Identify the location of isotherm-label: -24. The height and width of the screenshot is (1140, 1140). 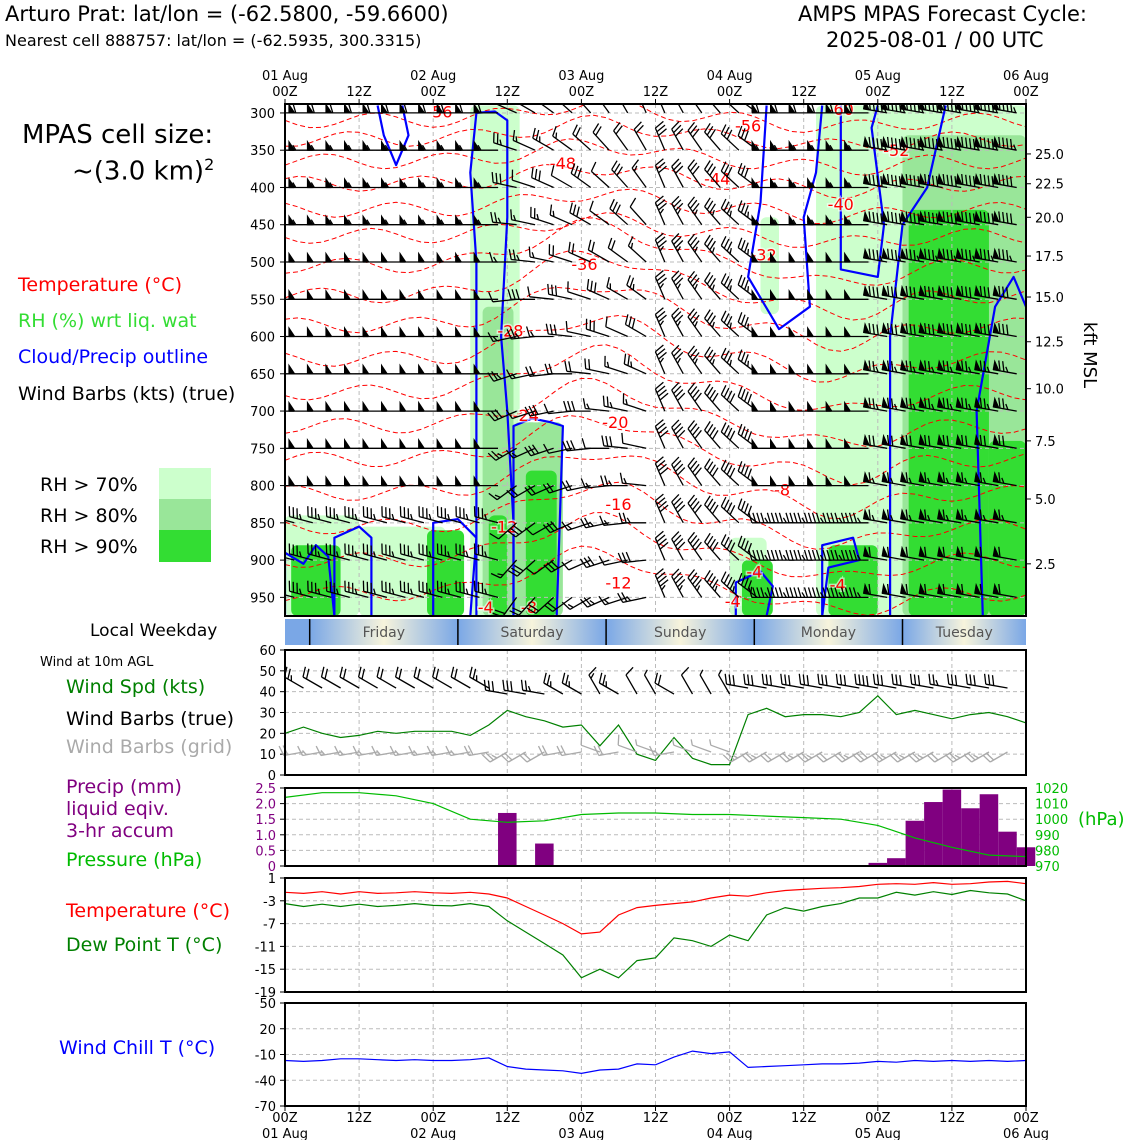
(526, 415).